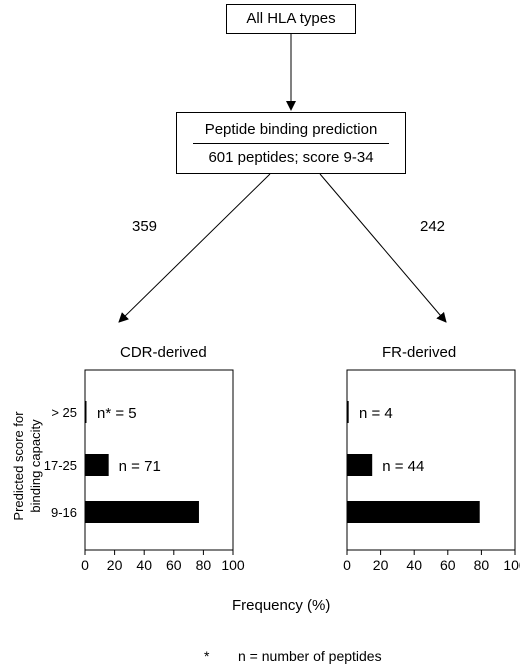  I want to click on fr-chart-title: FR-derived, so click(419, 352).